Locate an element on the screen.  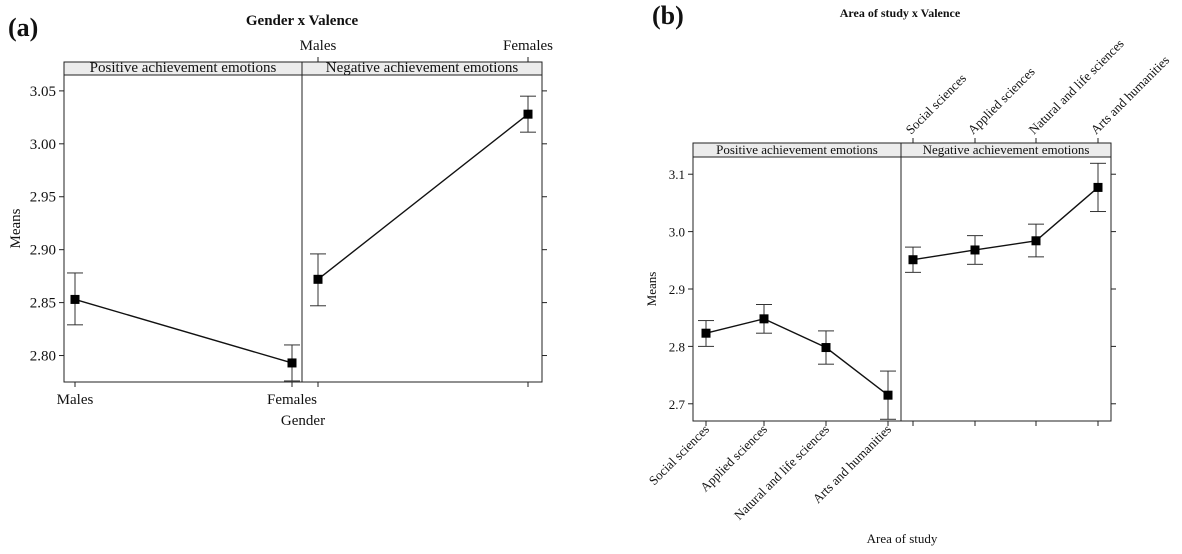
facet-label-b-0: Positive achievement emotions is located at coordinates (797, 149).